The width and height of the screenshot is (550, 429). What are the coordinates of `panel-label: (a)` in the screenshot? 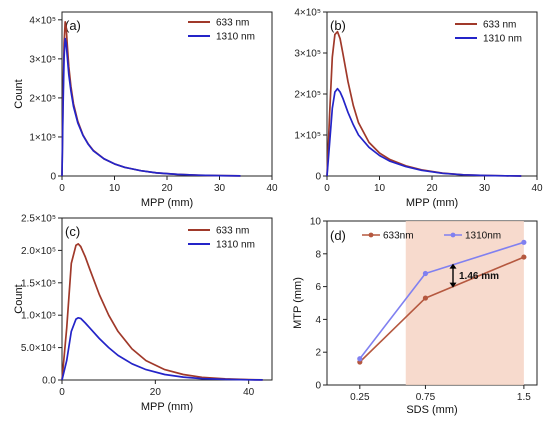 It's located at (73, 25).